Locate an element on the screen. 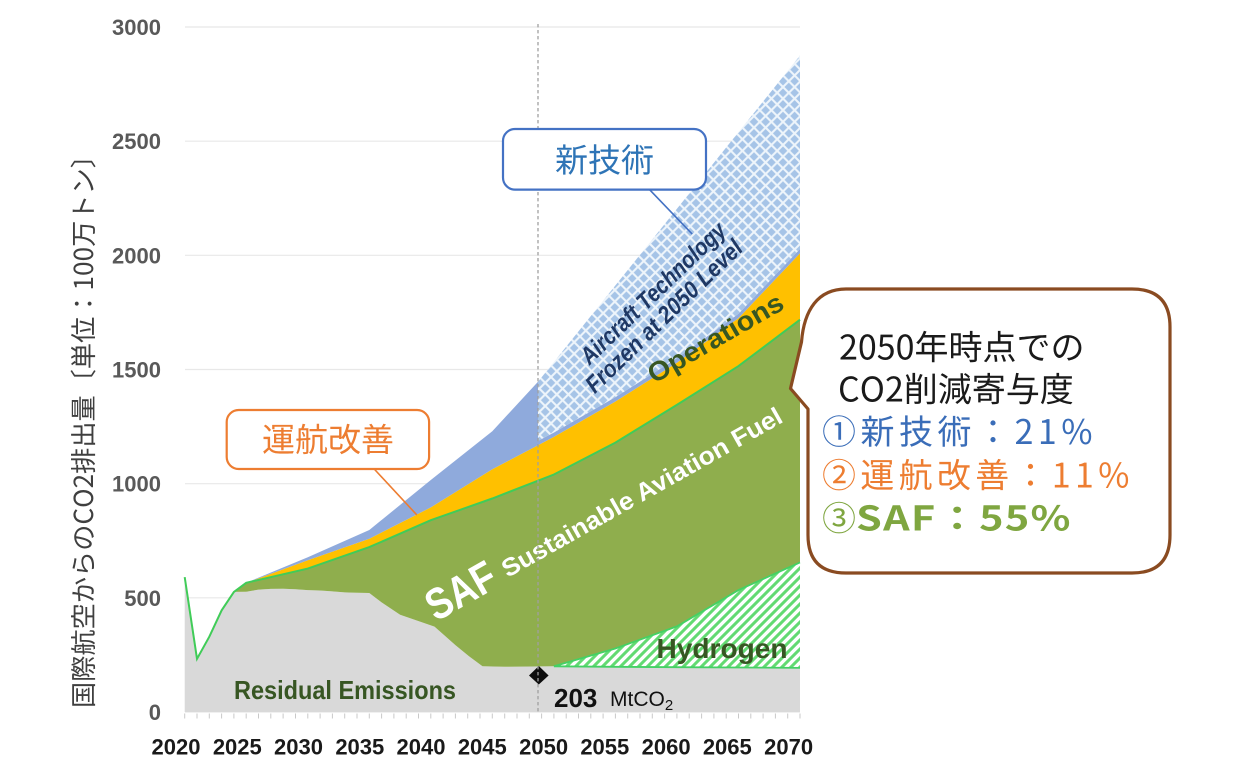  svg-text: 2000 is located at coordinates (136, 255).